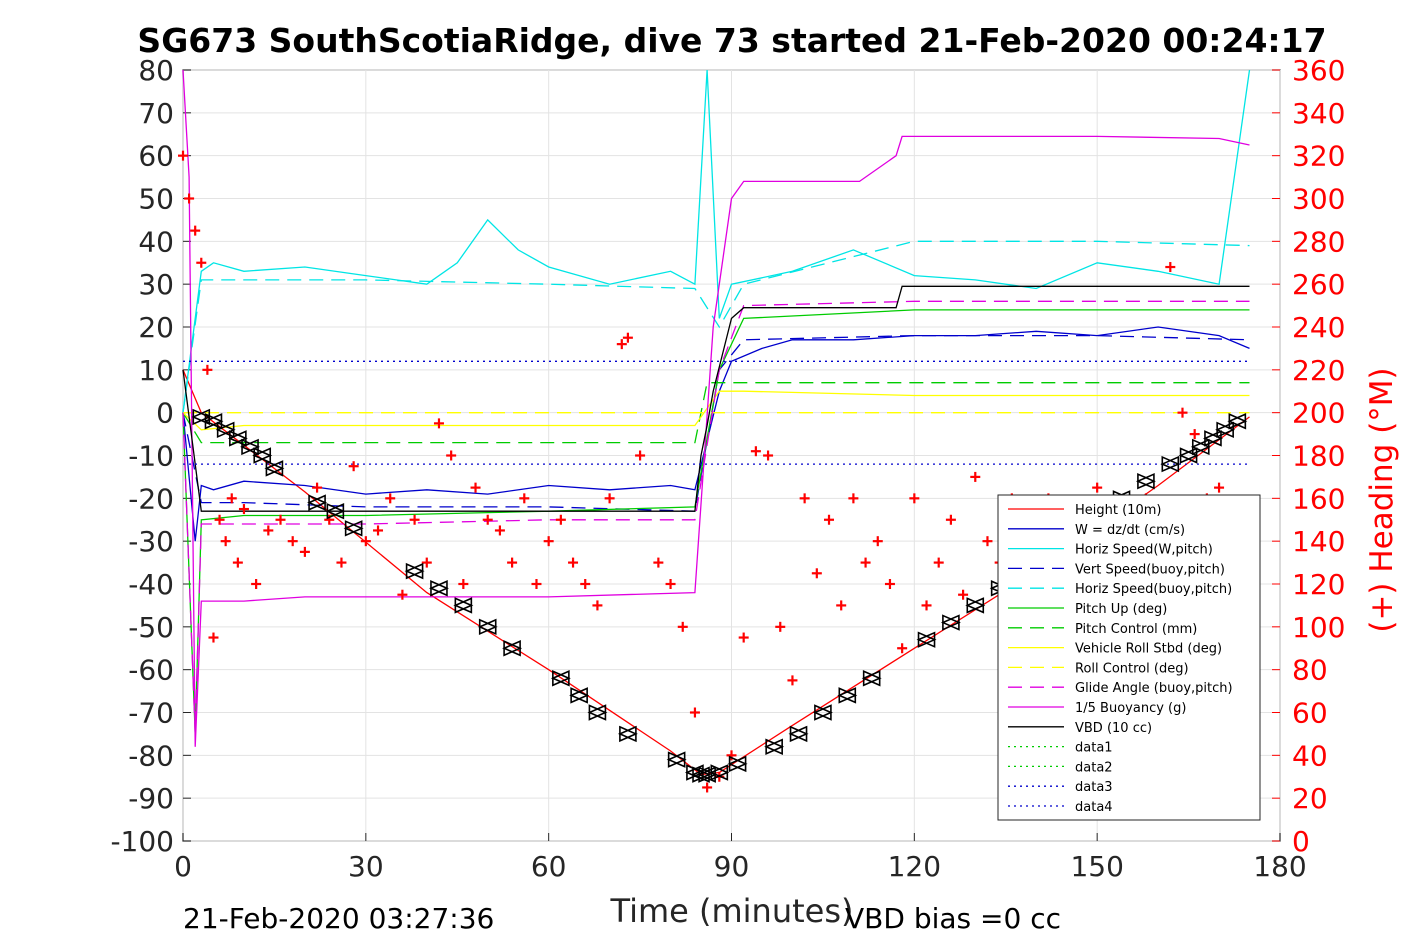  Describe the element at coordinates (1318, 199) in the screenshot. I see `right-tick-label: 300` at that location.